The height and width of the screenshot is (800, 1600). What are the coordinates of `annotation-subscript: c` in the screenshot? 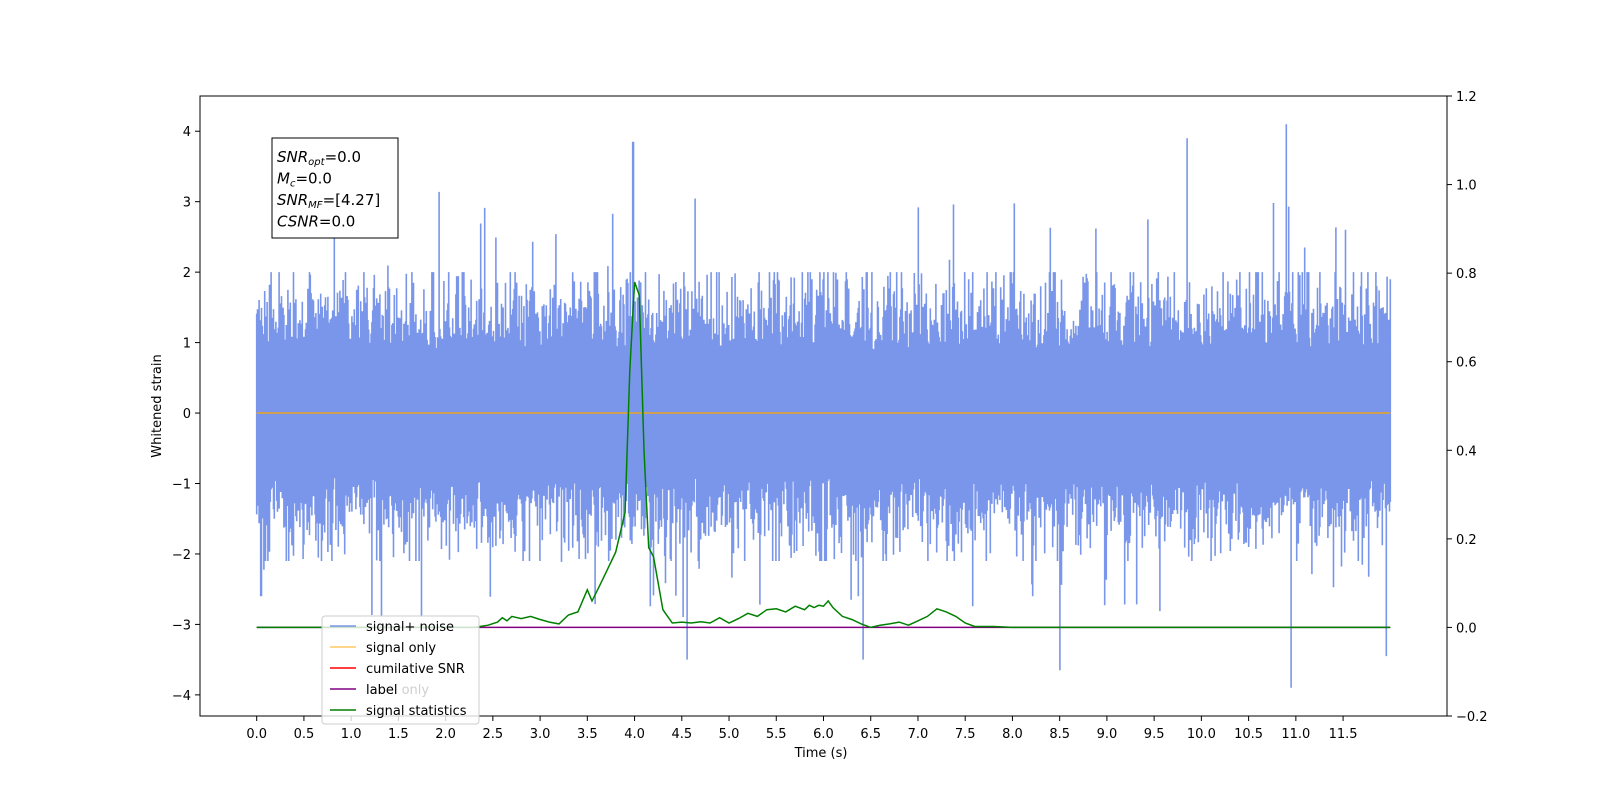 It's located at (293, 184).